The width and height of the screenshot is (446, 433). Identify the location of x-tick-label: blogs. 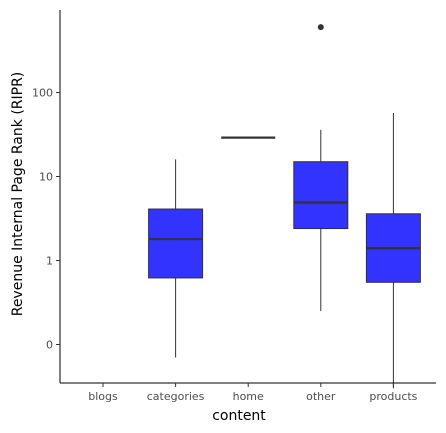
(103, 396).